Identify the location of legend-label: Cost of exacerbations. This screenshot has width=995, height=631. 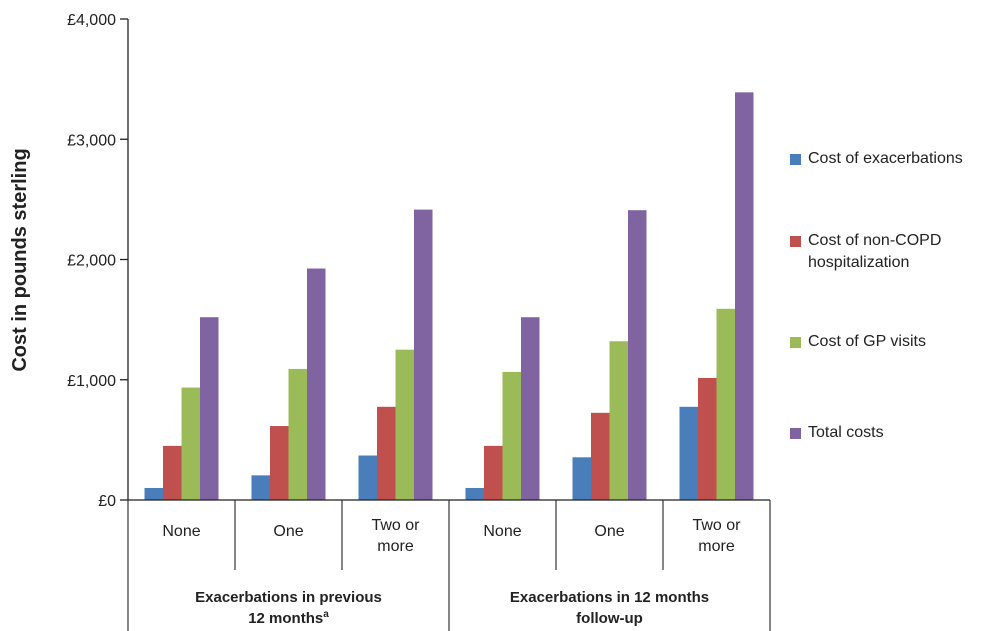
(885, 158).